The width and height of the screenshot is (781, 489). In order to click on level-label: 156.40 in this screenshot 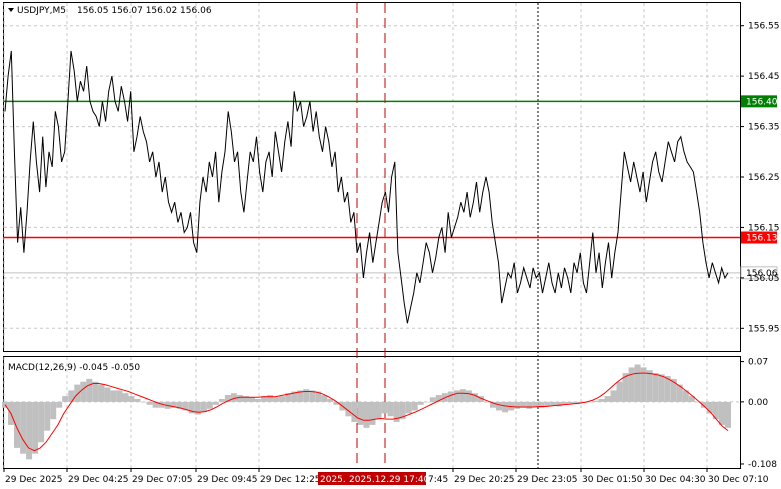, I will do `click(762, 102)`.